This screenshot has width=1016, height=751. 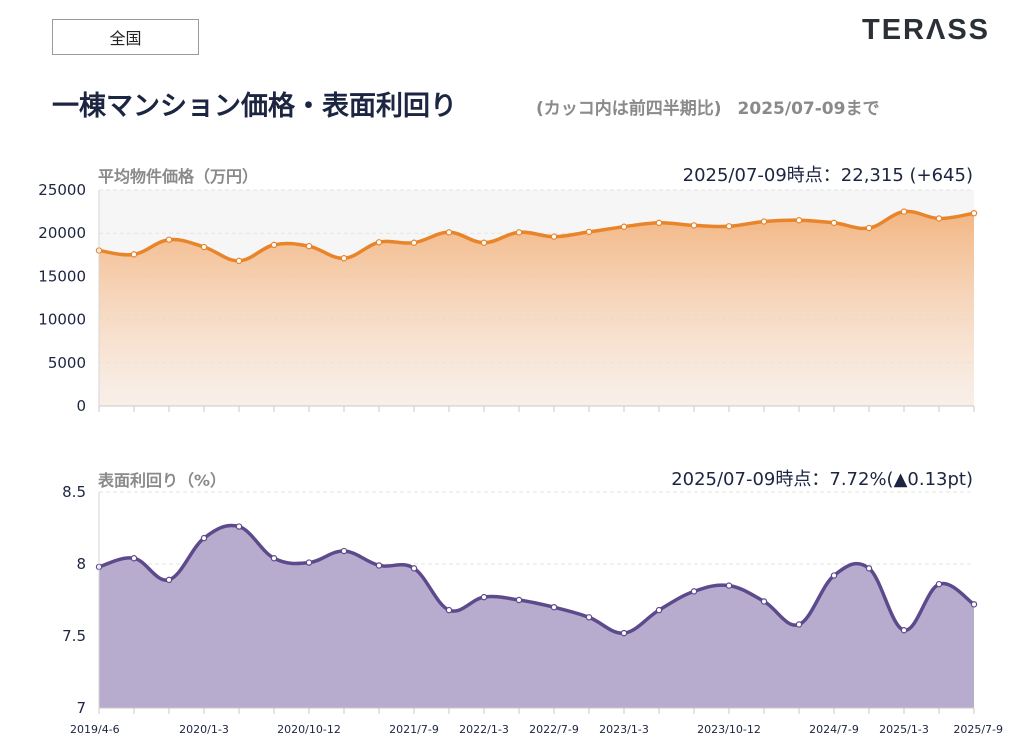 I want to click on yield-x-tick-label: 2022/7-9, so click(x=554, y=729).